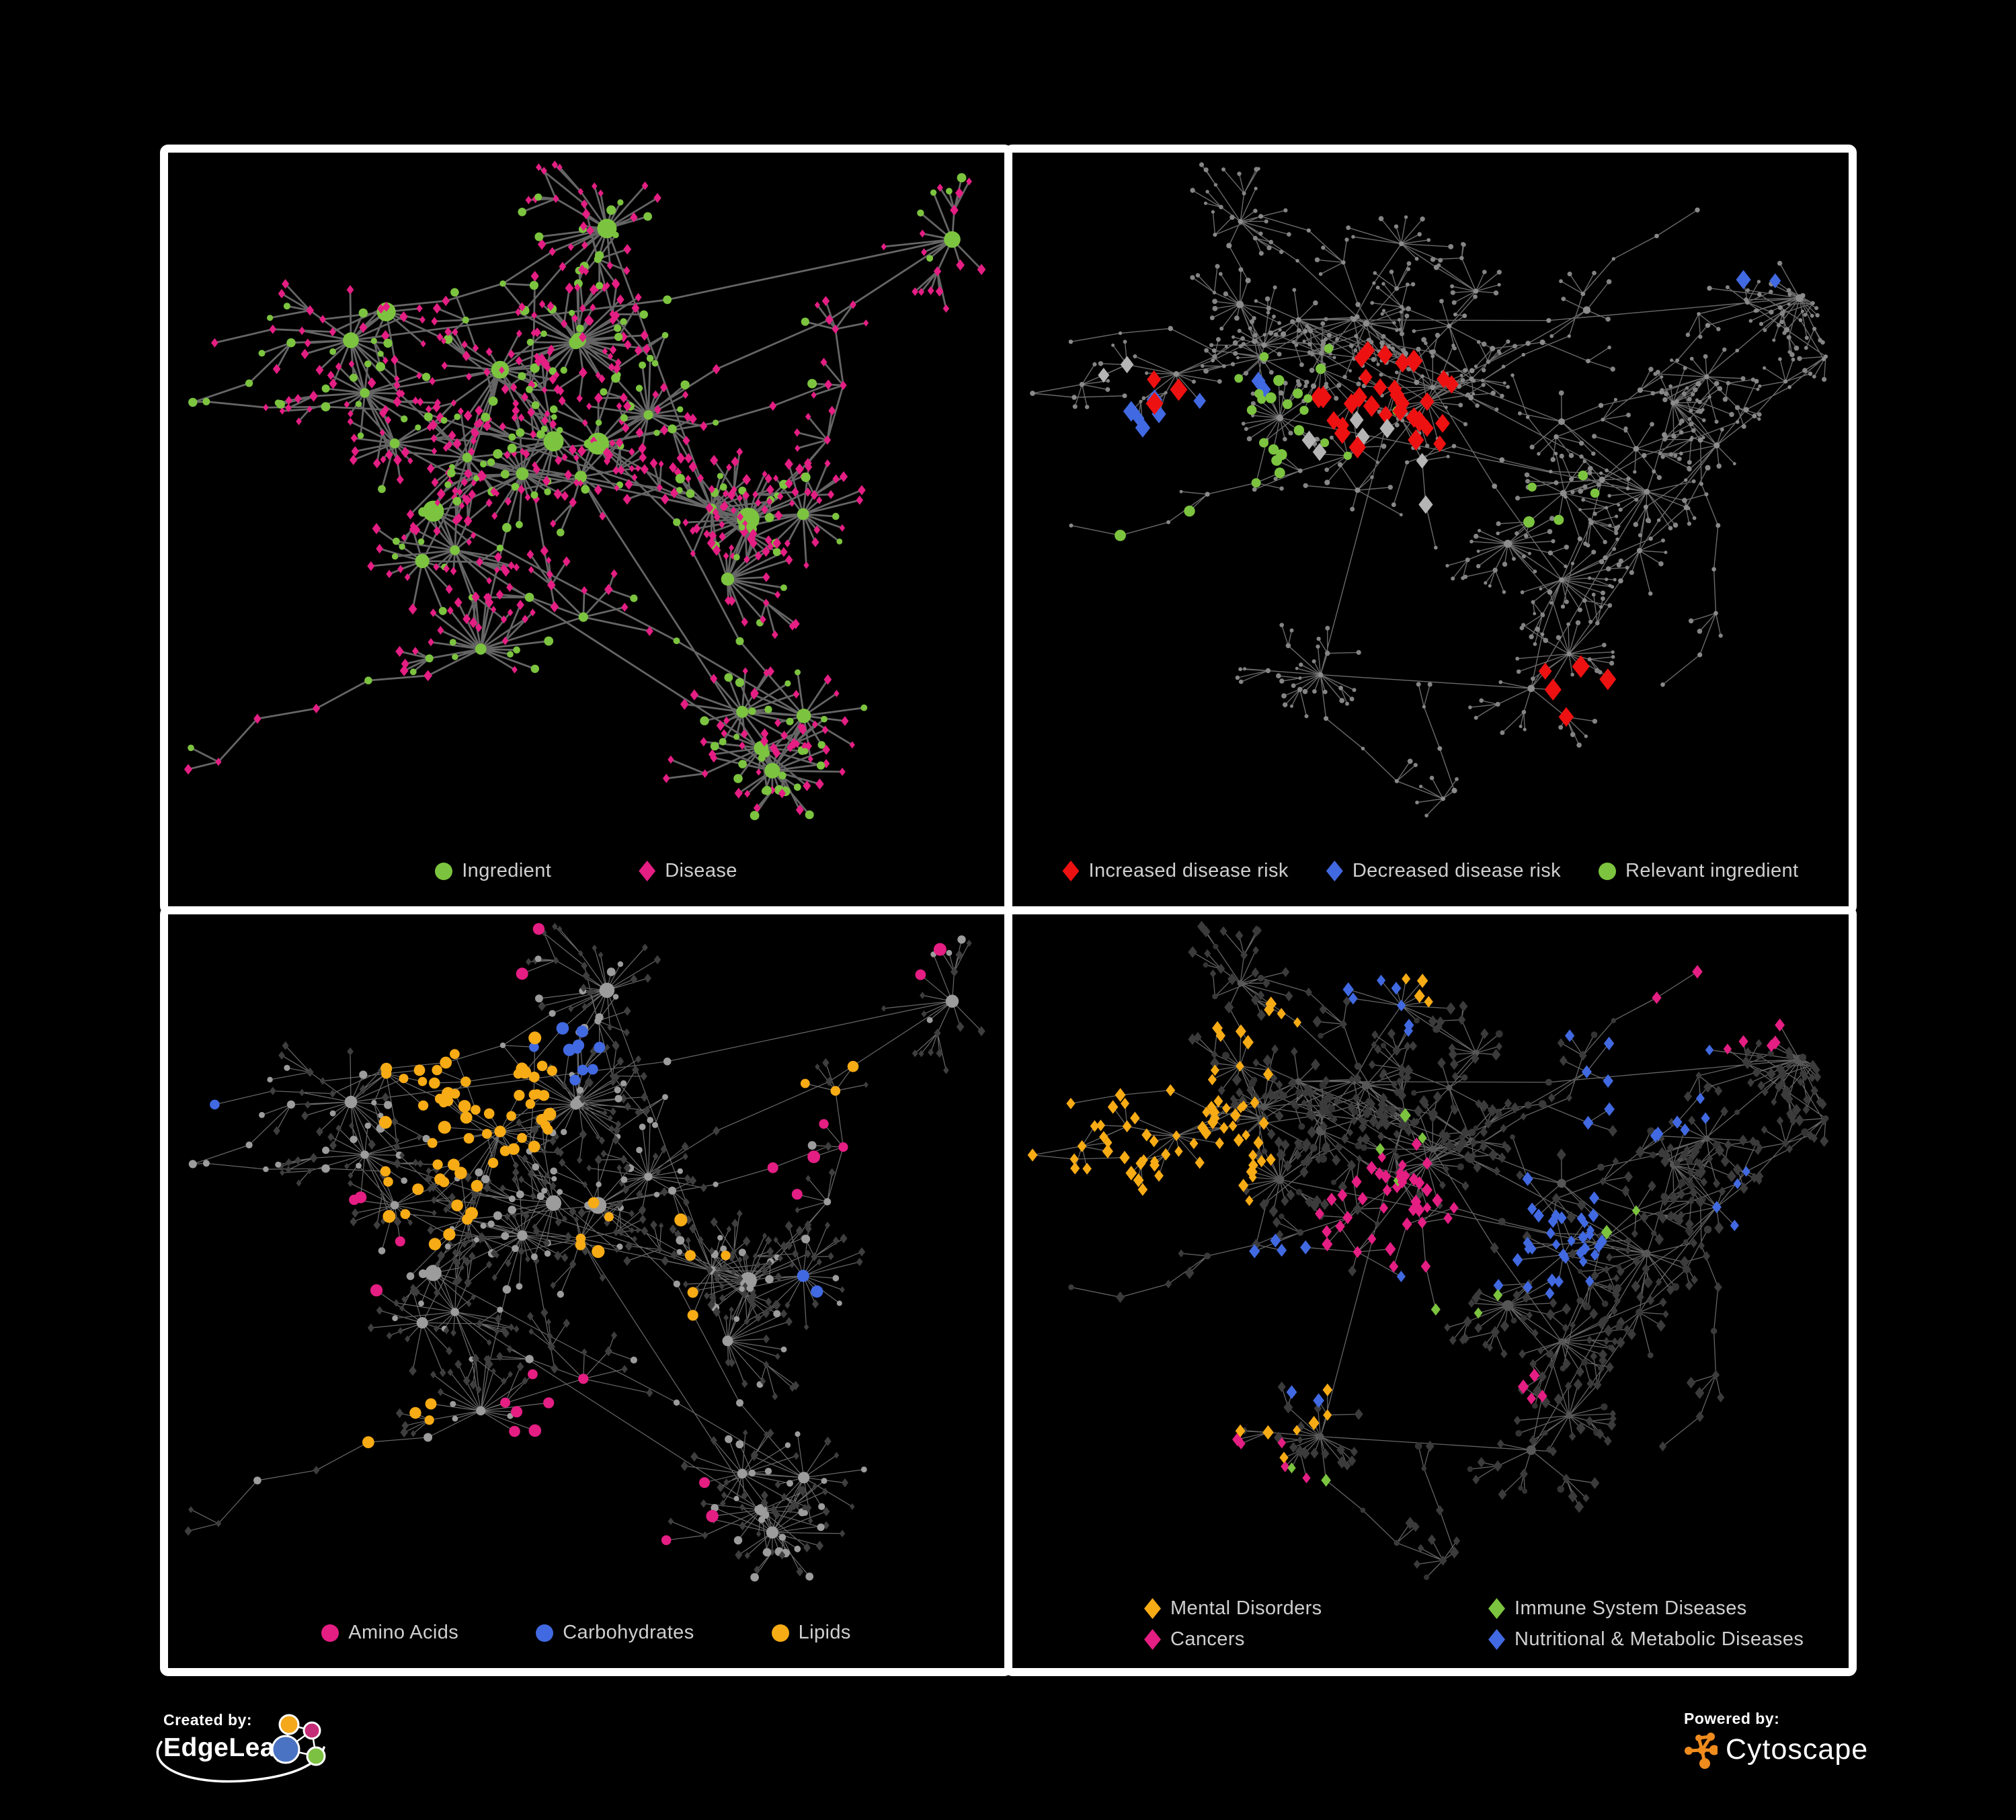 Image resolution: width=2016 pixels, height=1820 pixels. Describe the element at coordinates (1429, 490) in the screenshot. I see `disease-risk-network-graph` at that location.